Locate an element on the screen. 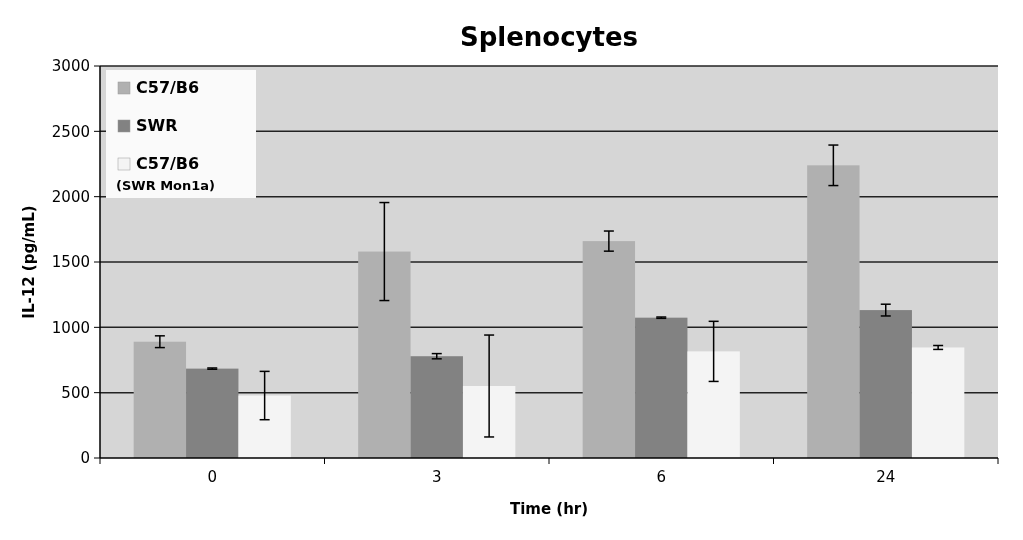 This screenshot has height=540, width=1023. y-tick-label: 1000 is located at coordinates (70, 327).